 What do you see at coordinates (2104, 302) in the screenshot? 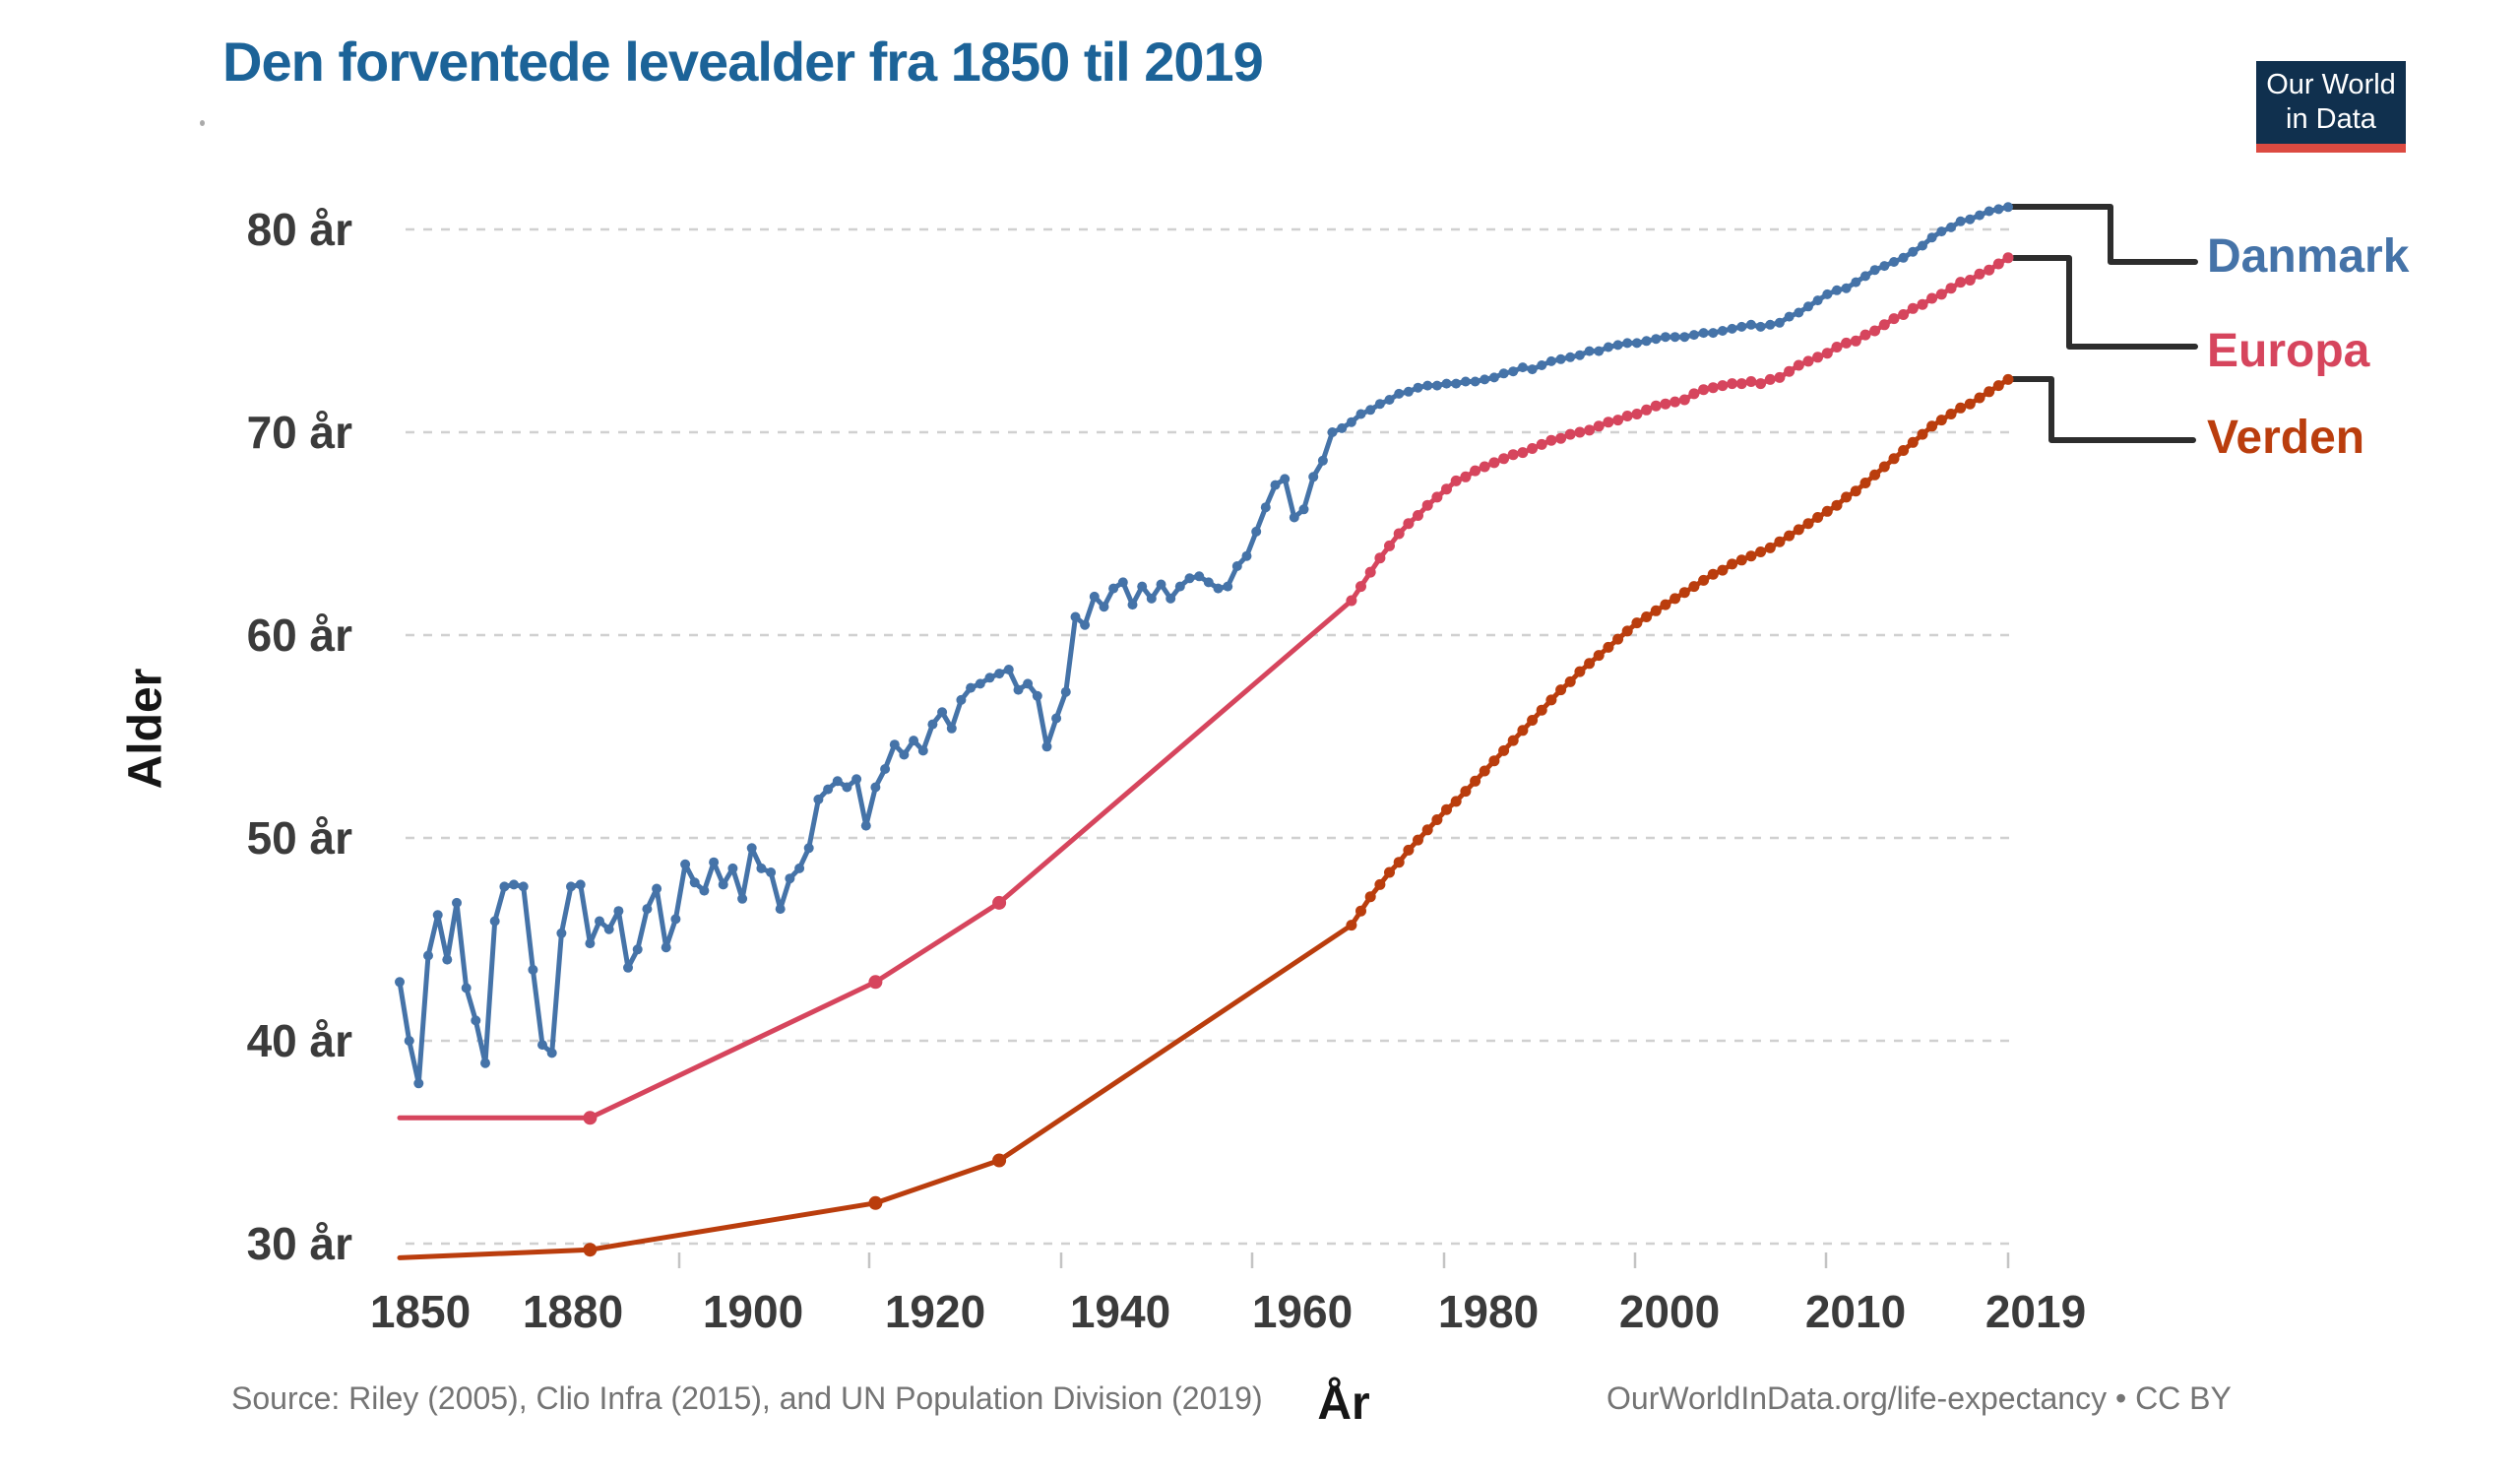
I see `legend-connector-europa` at bounding box center [2104, 302].